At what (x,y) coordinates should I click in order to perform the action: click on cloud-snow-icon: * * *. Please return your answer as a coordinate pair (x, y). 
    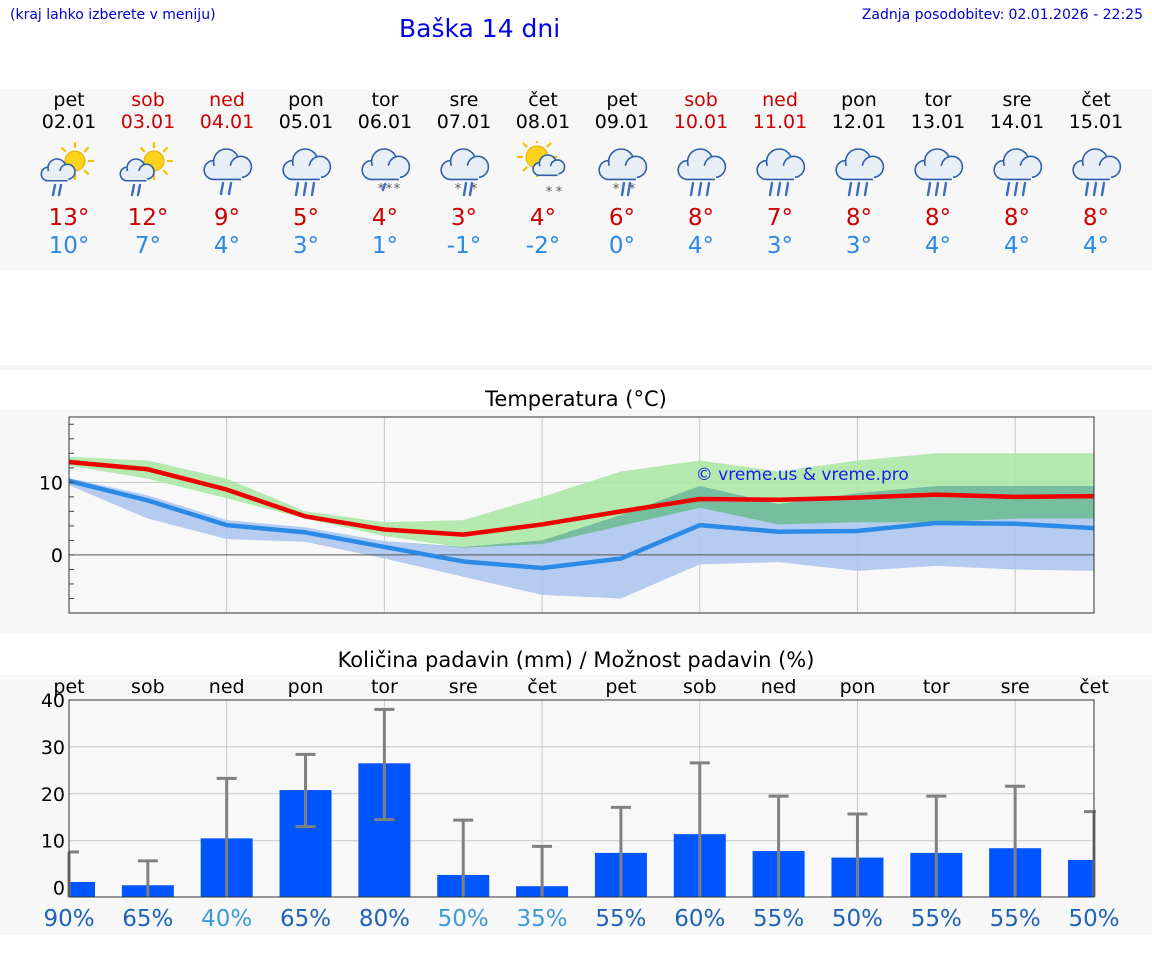
    Looking at the image, I should click on (386, 172).